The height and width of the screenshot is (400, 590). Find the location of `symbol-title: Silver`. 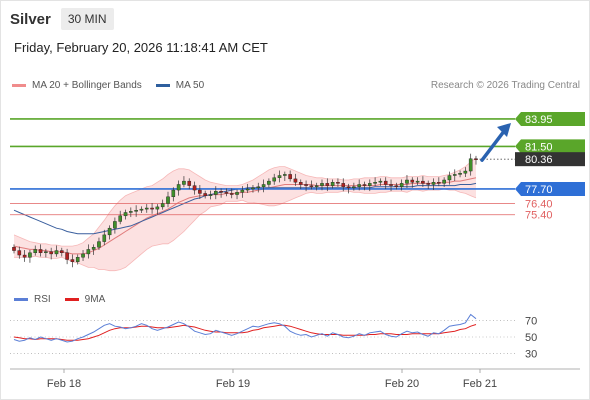

symbol-title: Silver is located at coordinates (30, 19).